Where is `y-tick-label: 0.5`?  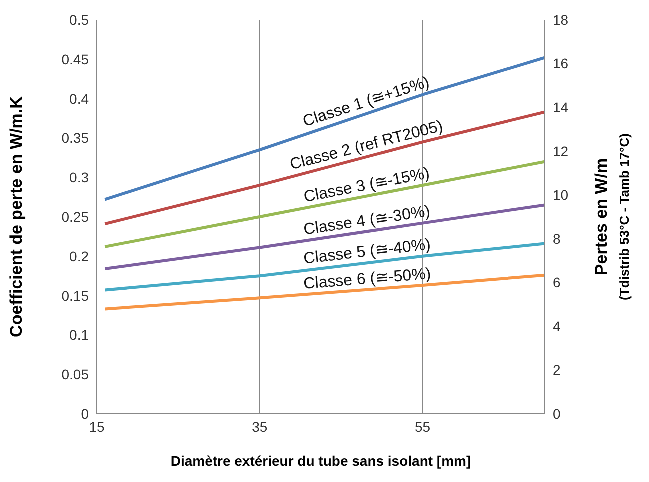
y-tick-label: 0.5 is located at coordinates (80, 20).